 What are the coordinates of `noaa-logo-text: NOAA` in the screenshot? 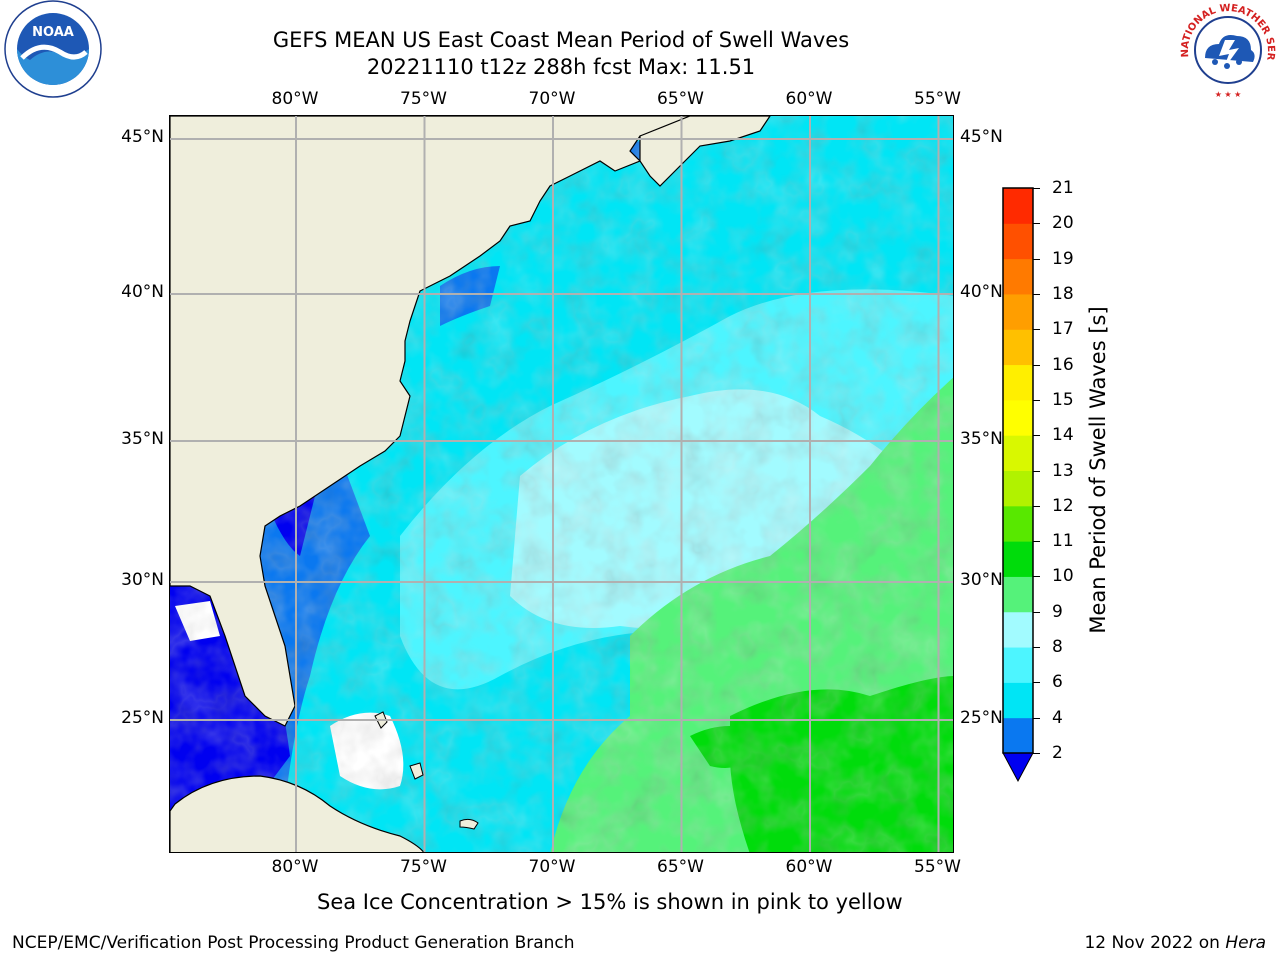 It's located at (53, 32).